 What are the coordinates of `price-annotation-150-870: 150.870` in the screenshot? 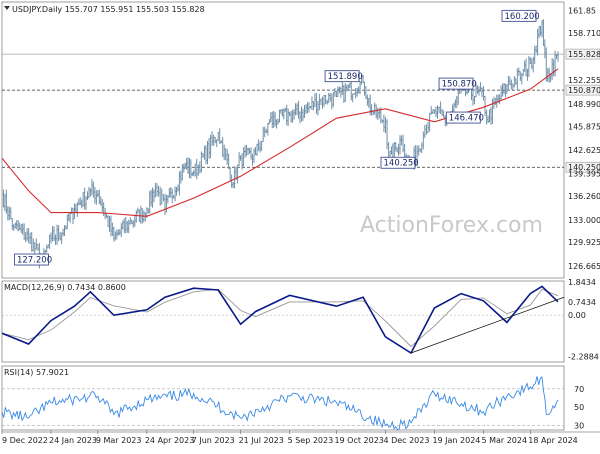 It's located at (457, 83).